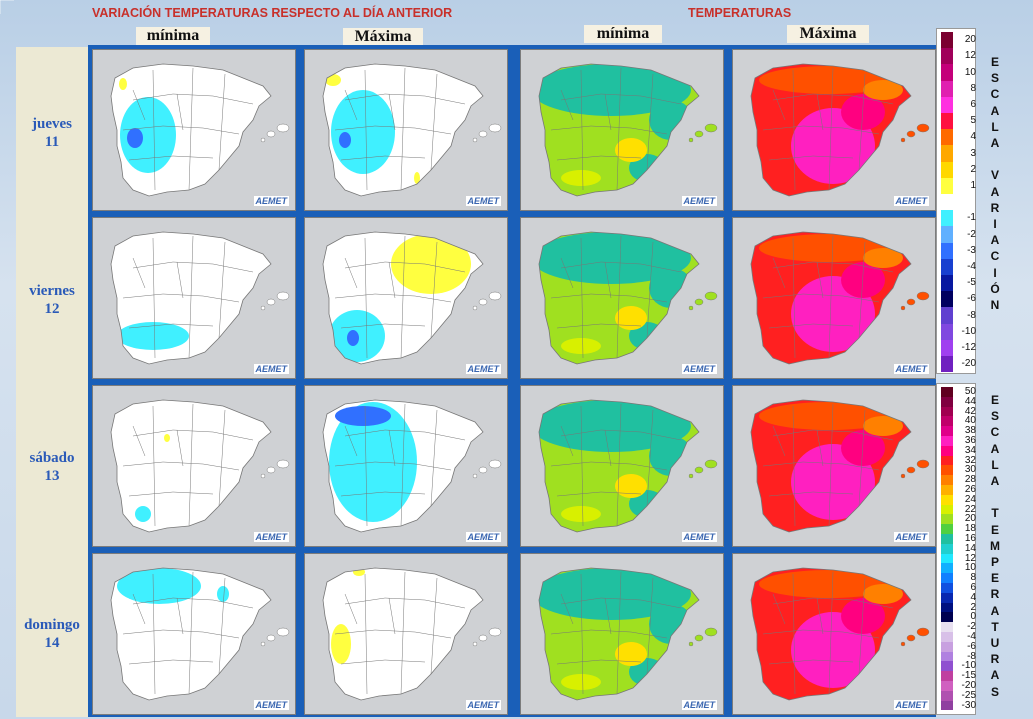 The image size is (1033, 719). What do you see at coordinates (970, 538) in the screenshot?
I see `scale-label: 16` at bounding box center [970, 538].